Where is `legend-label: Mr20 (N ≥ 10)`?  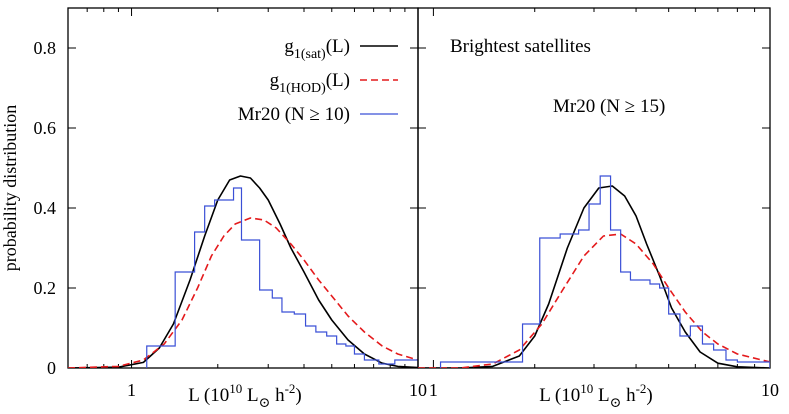
legend-label: Mr20 (N ≥ 10) is located at coordinates (294, 114).